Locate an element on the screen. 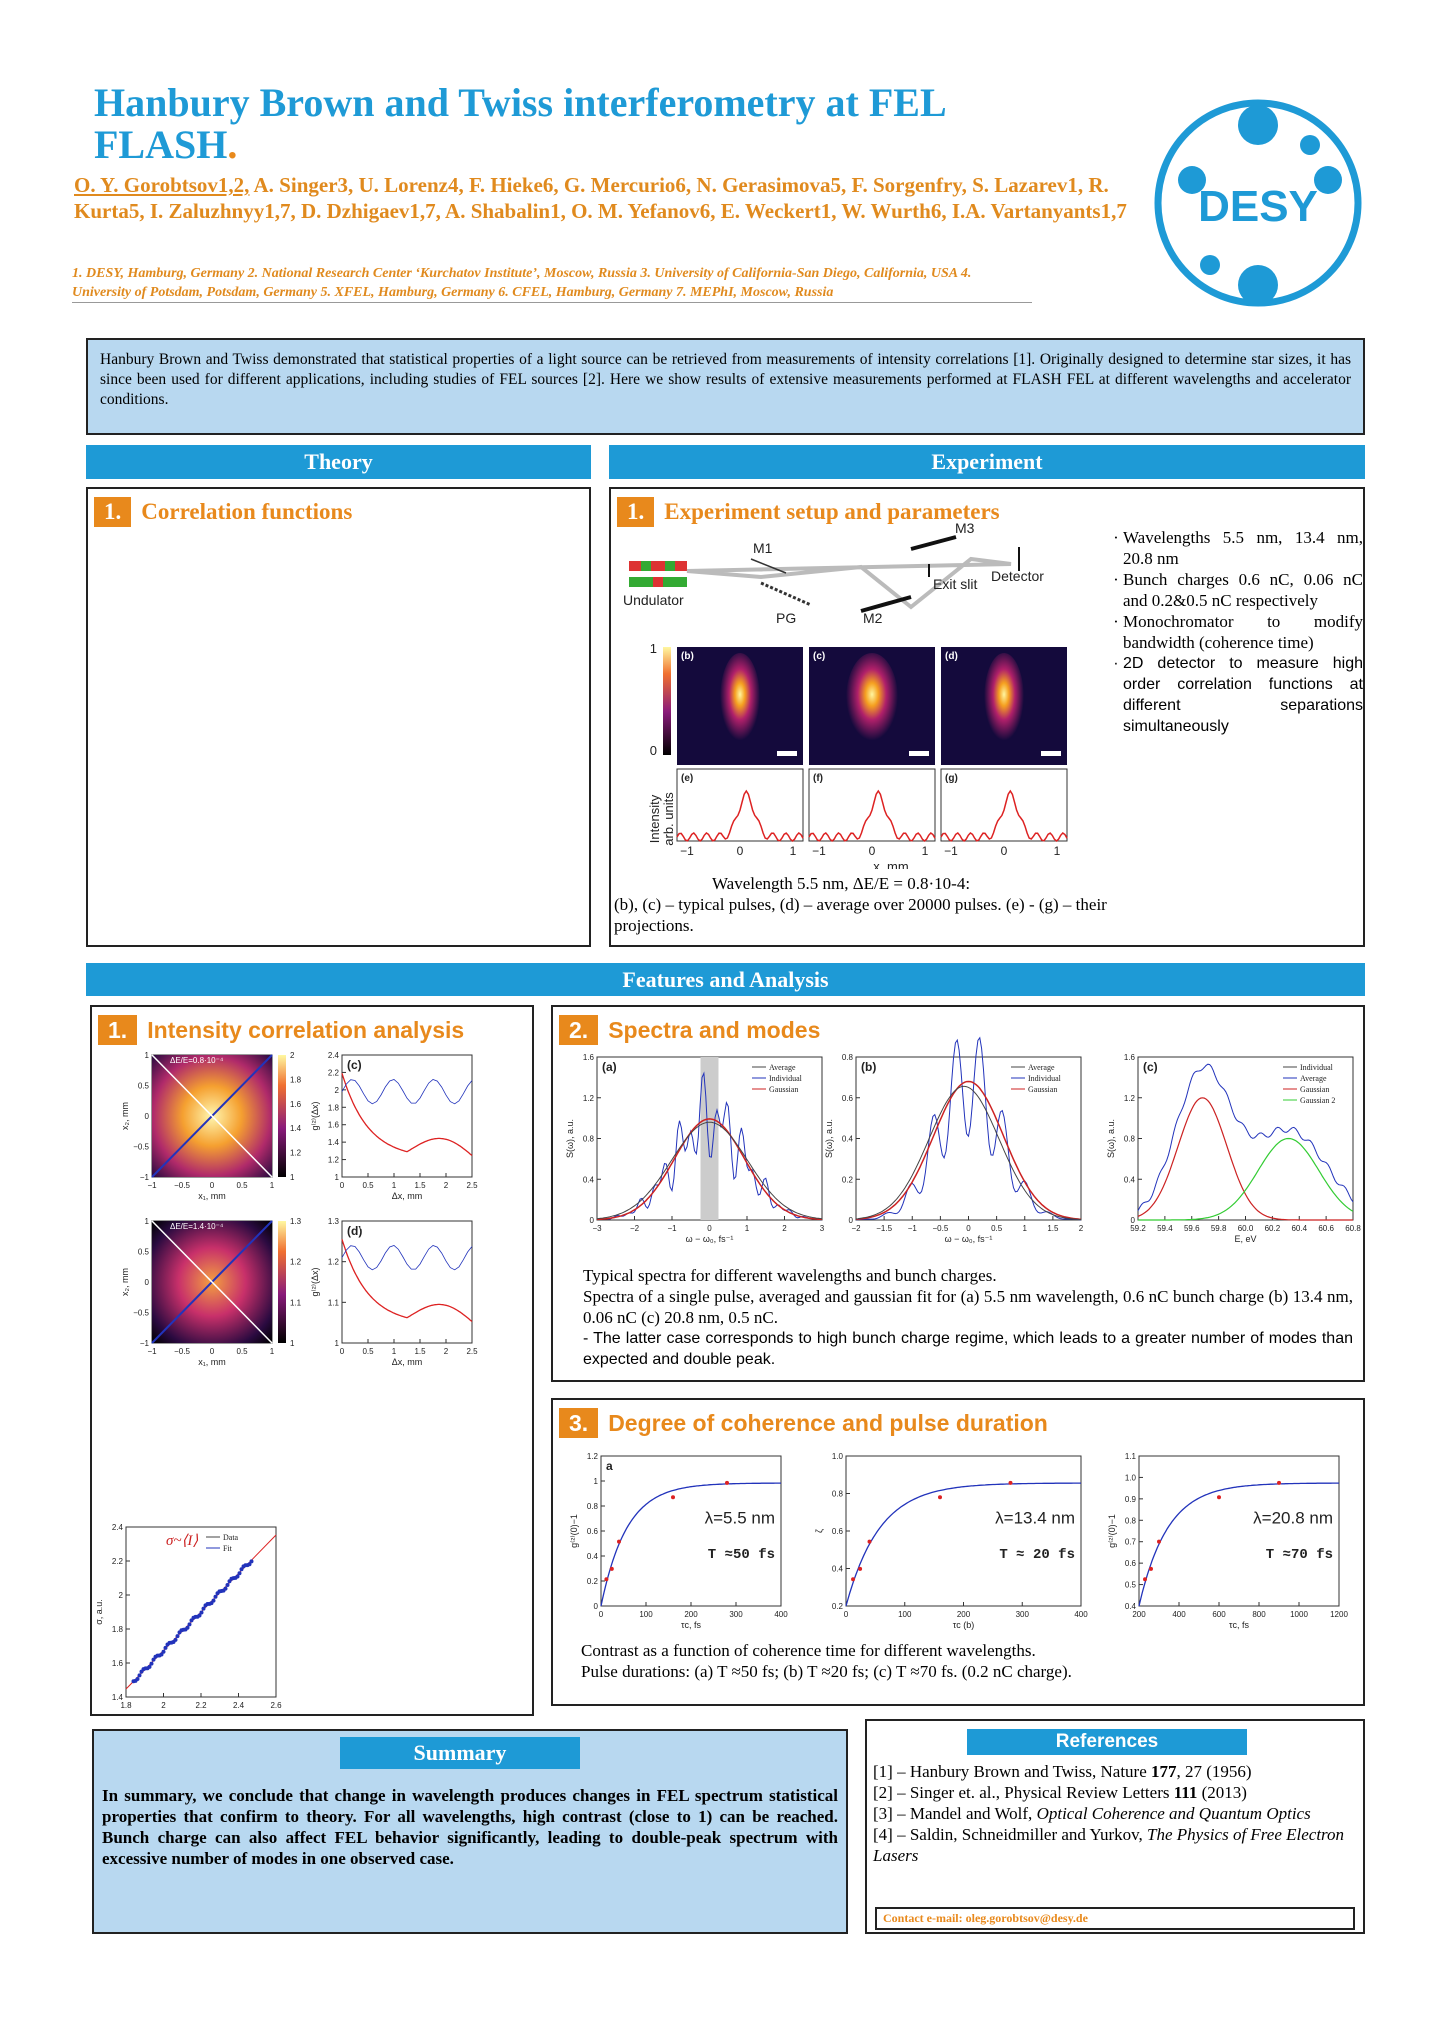 This screenshot has height=2036, width=1440. x-label: x₁, mm is located at coordinates (212, 1362).